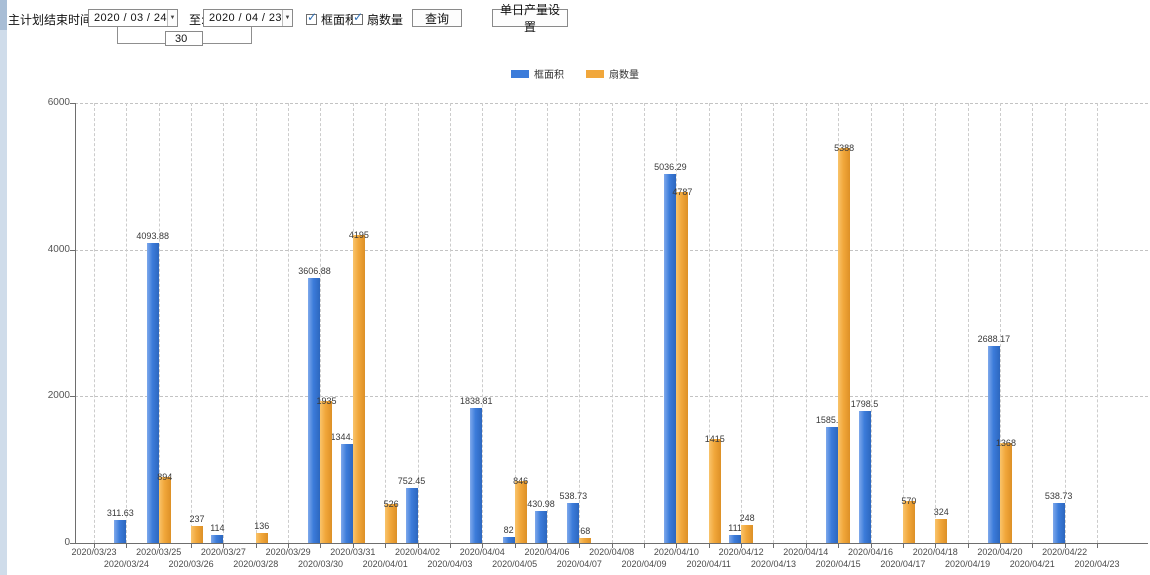 The height and width of the screenshot is (575, 1150). I want to click on end-date-picker: 2020 / 04 / 23 ▼, so click(248, 18).